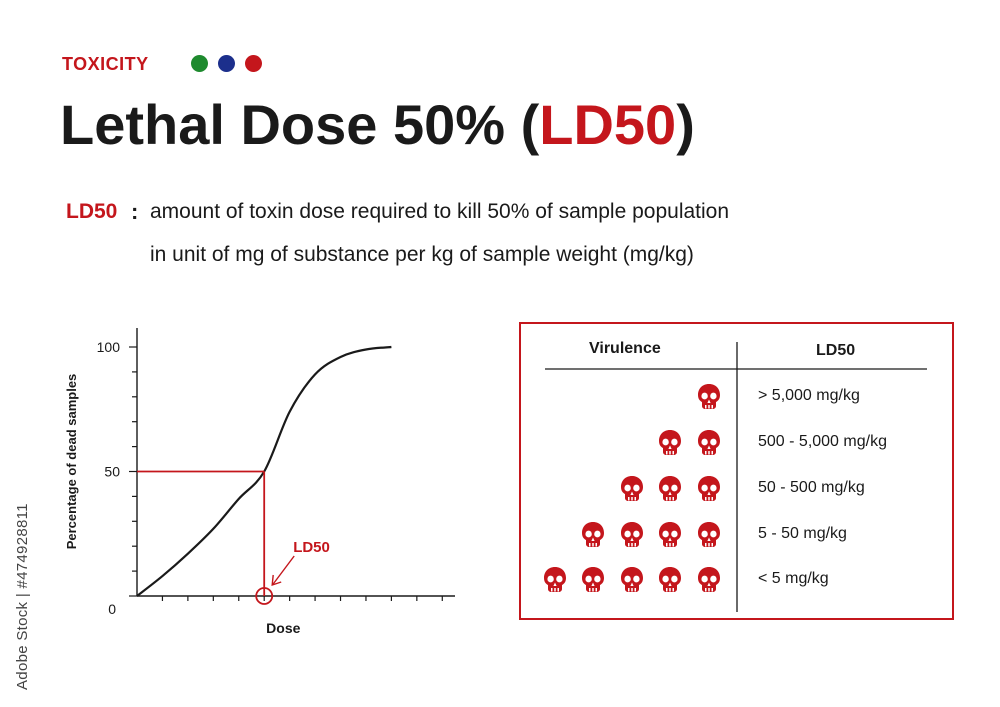  I want to click on ld50-annotation: LD50, so click(311, 547).